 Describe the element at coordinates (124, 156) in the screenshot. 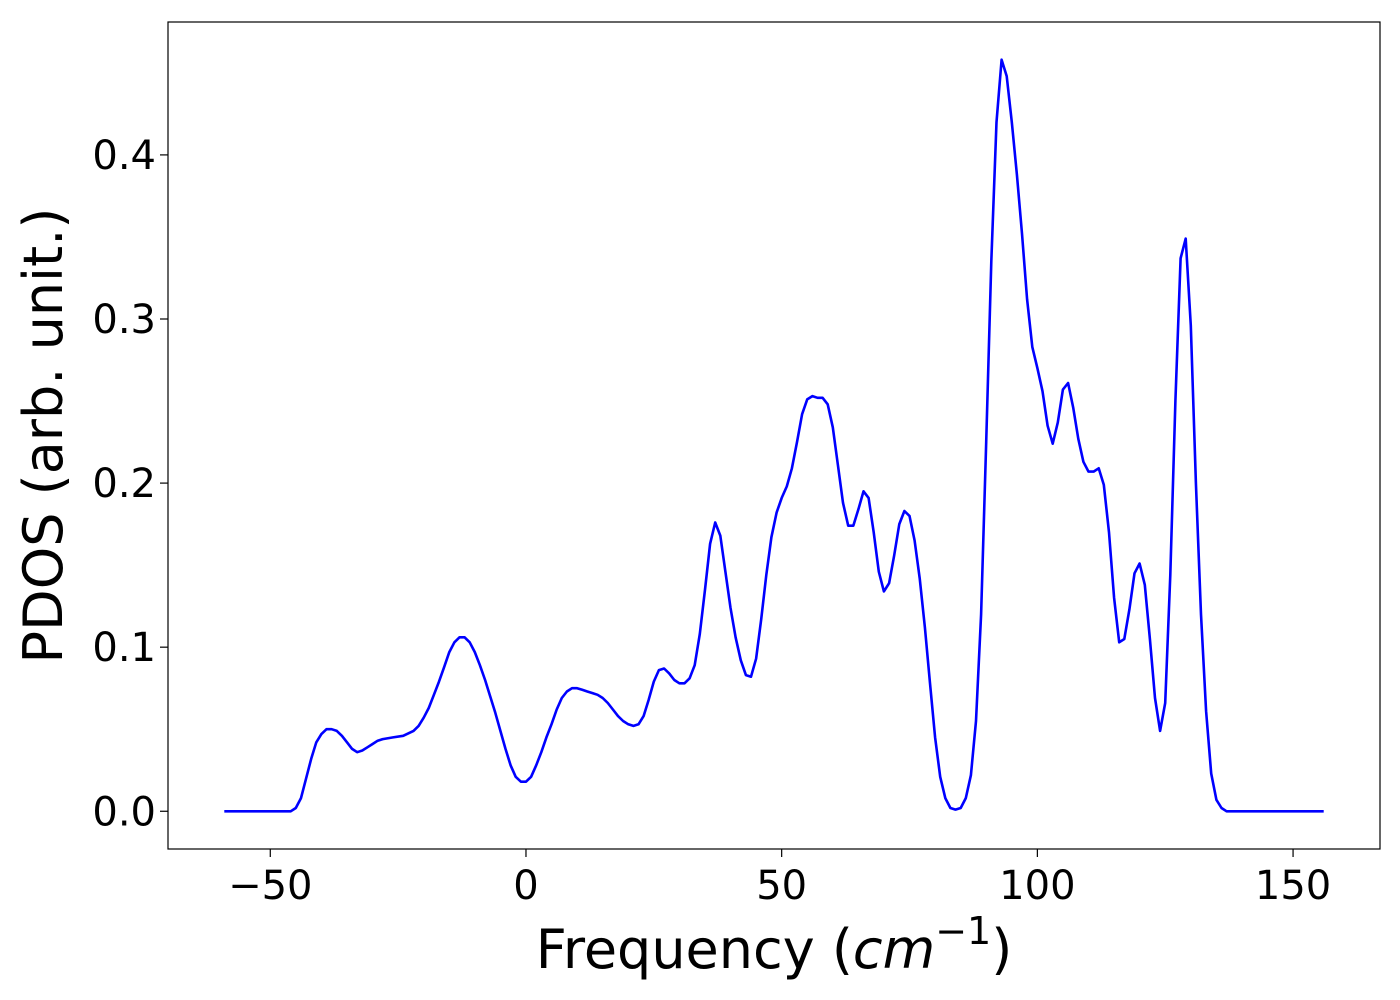

I see `y-tick-label: 0.4` at that location.